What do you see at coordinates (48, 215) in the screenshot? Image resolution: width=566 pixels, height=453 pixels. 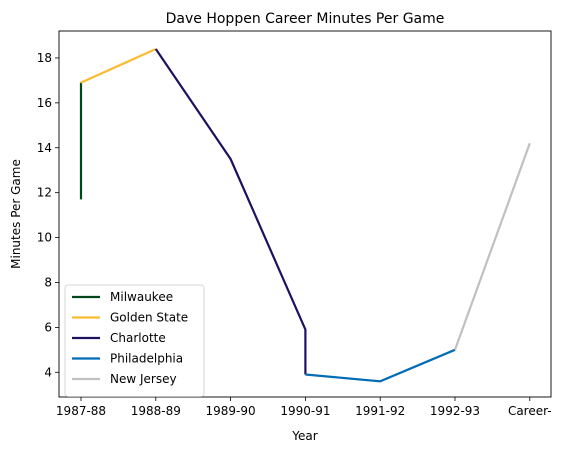 I see `y-axis: 4 6 8 10 12 14 16 18` at bounding box center [48, 215].